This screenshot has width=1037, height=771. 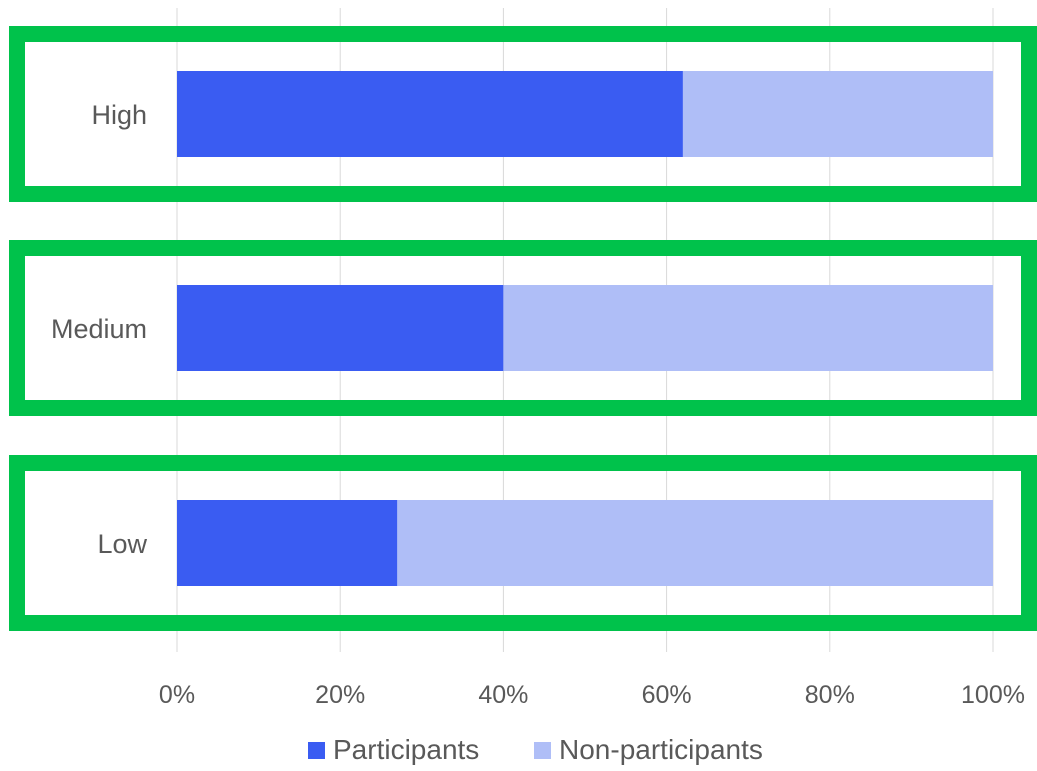 What do you see at coordinates (748, 328) in the screenshot?
I see `bar-medium-non-participants` at bounding box center [748, 328].